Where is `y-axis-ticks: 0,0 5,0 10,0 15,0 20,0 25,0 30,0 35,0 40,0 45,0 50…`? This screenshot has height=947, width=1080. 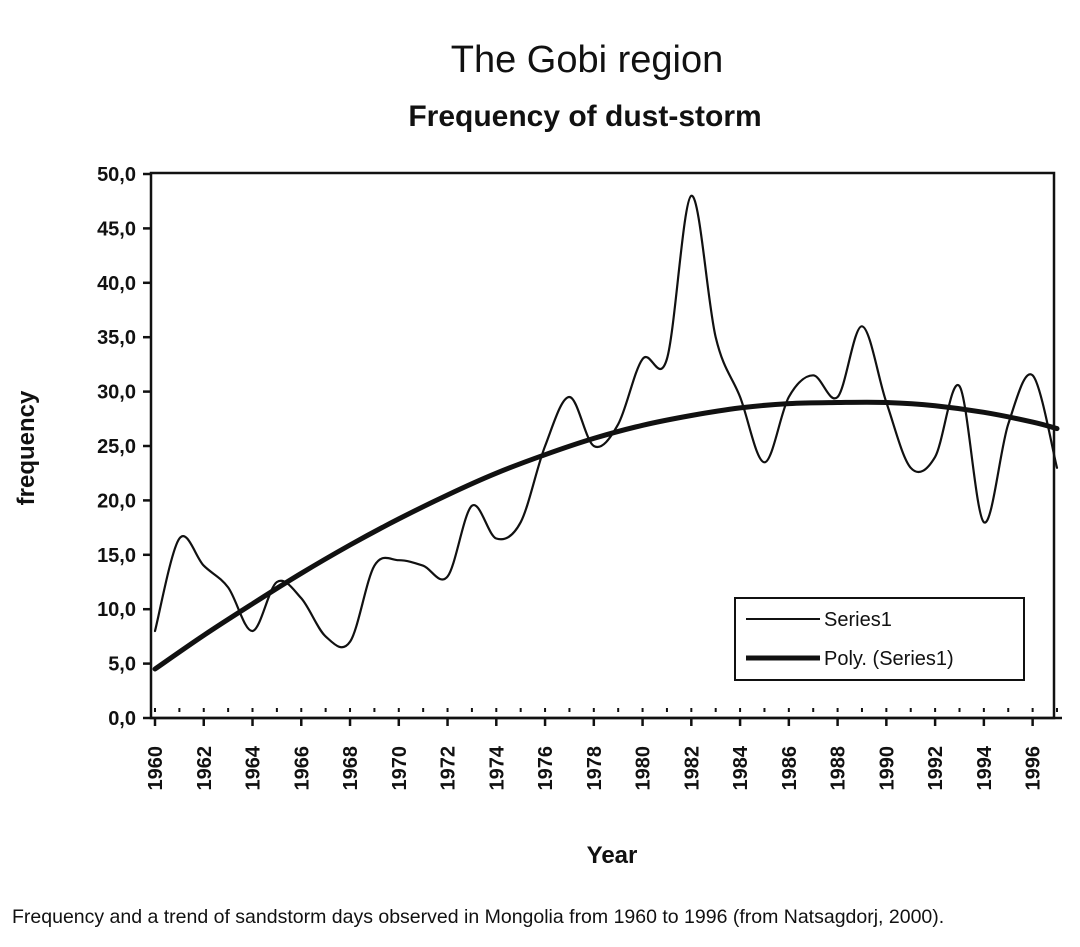
y-axis-ticks: 0,0 5,0 10,0 15,0 20,0 25,0 30,0 35,0 40,0 45,0 50… is located at coordinates (124, 447).